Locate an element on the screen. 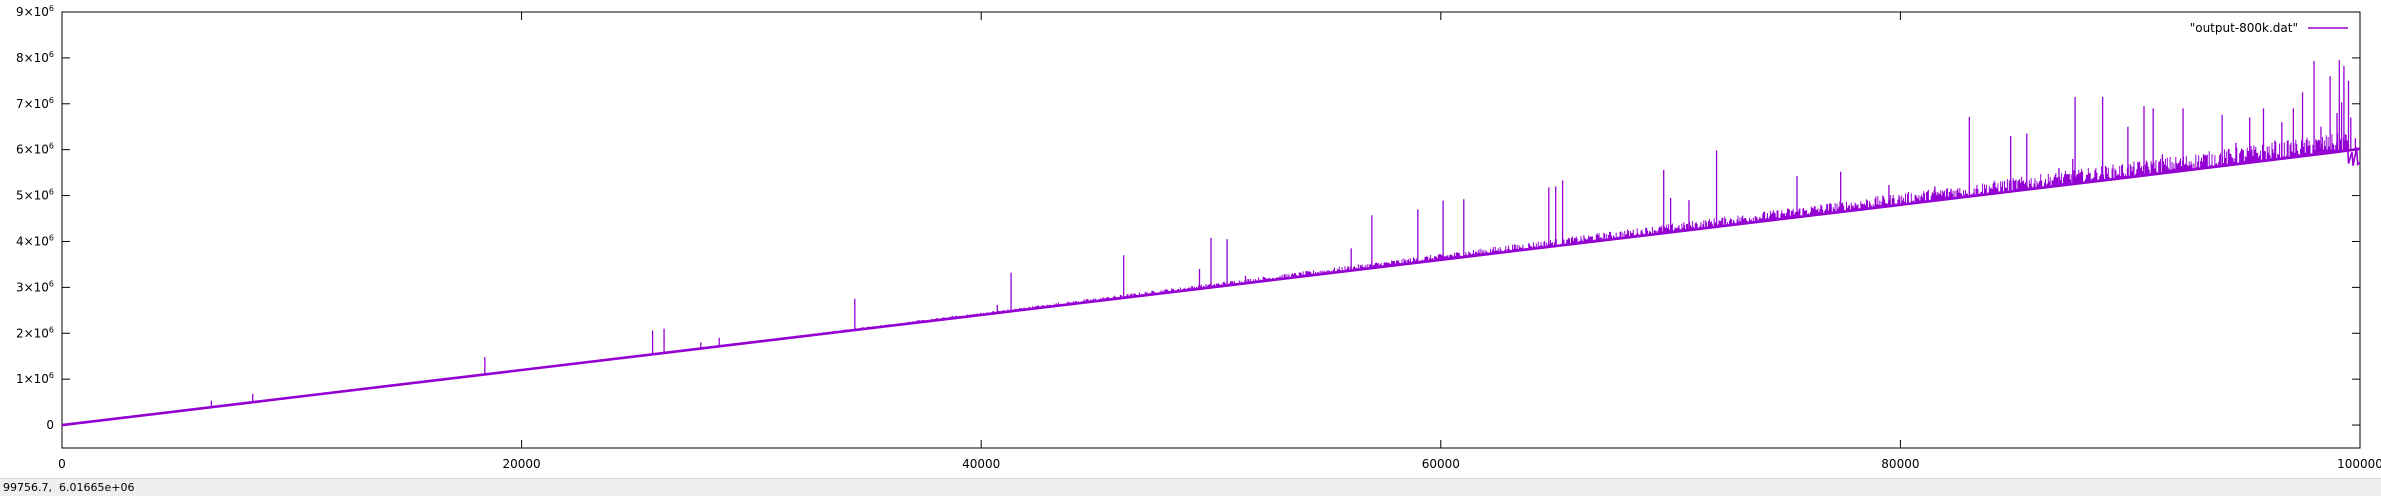  x-tick-label: 20000 is located at coordinates (522, 464).